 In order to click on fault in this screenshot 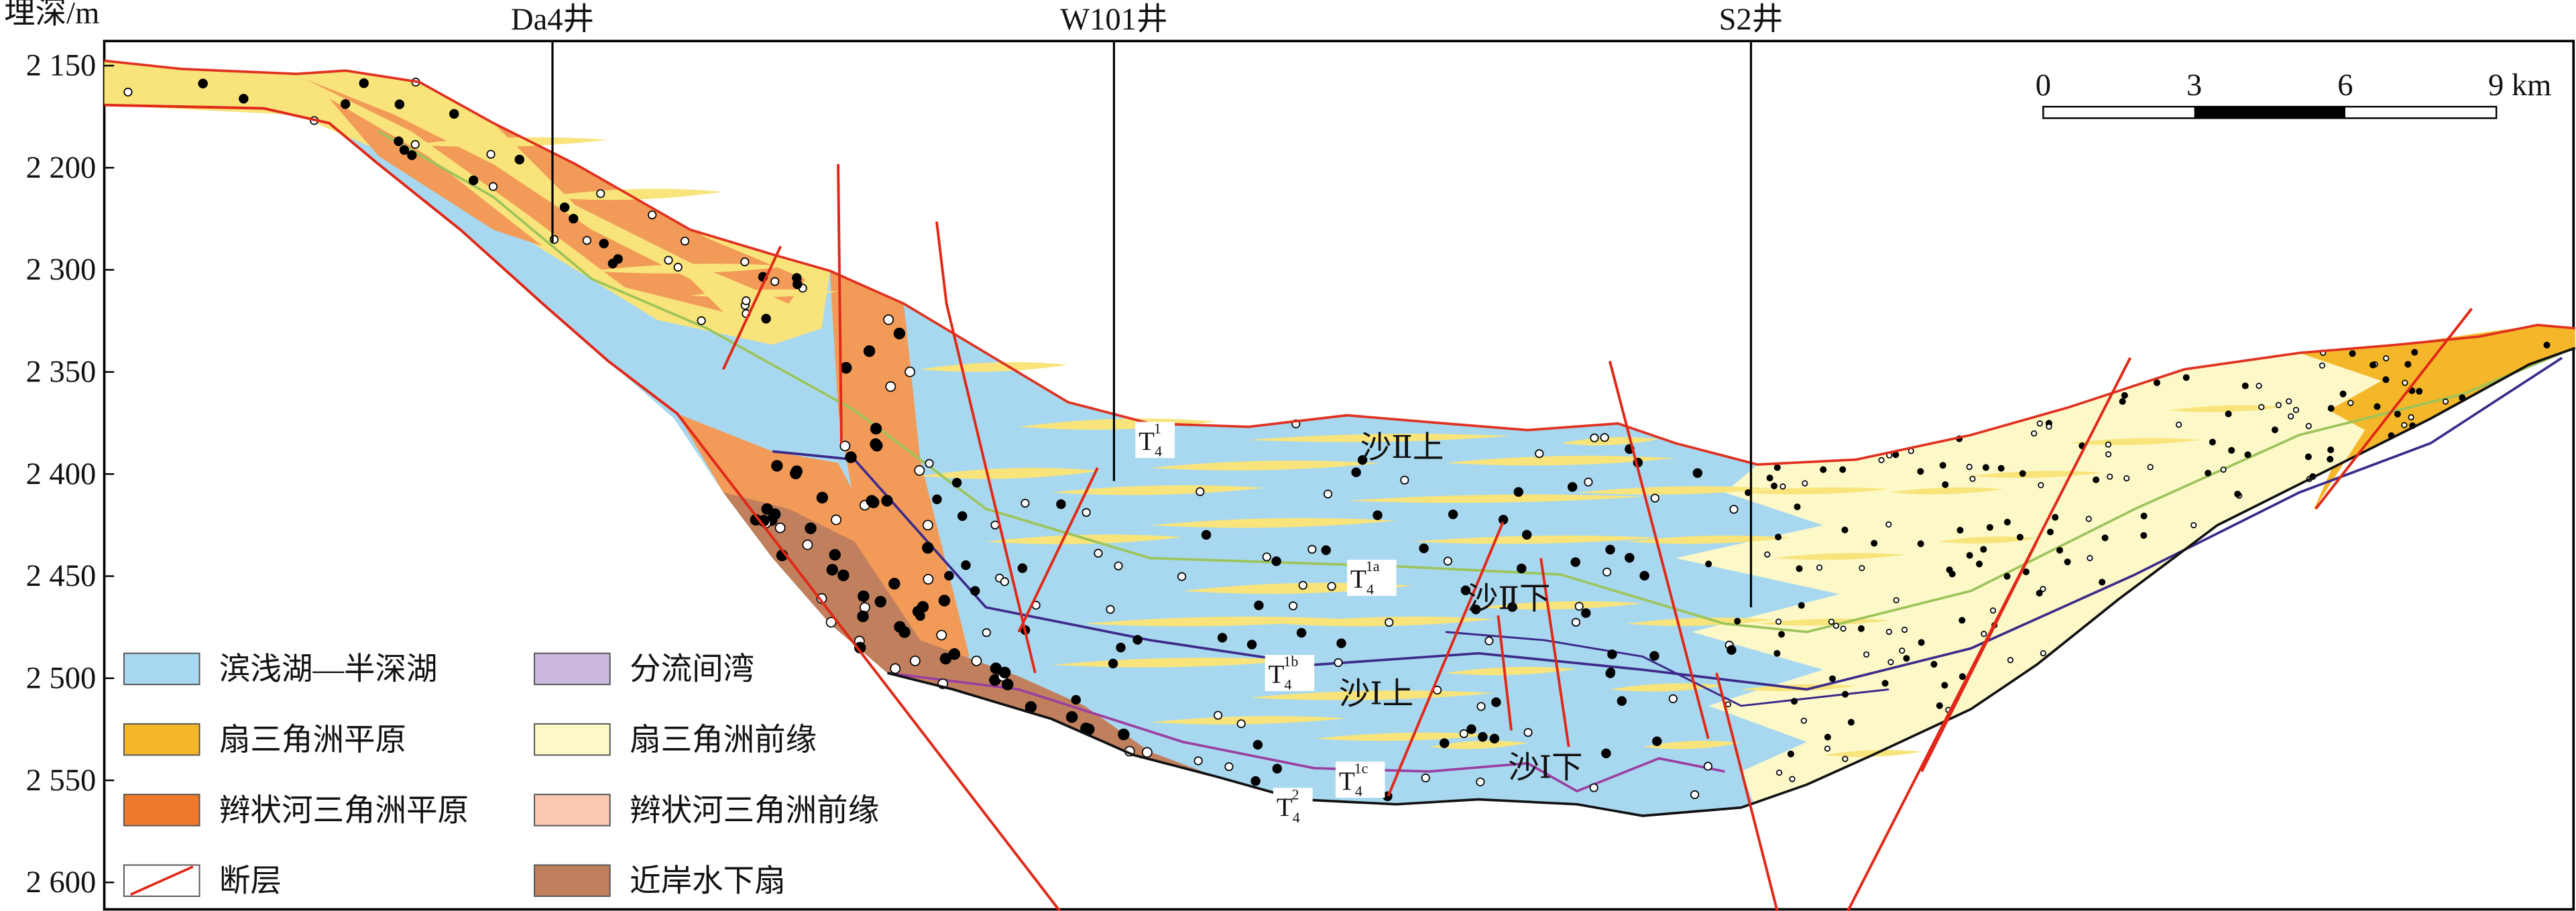, I will do `click(1058, 550)`.